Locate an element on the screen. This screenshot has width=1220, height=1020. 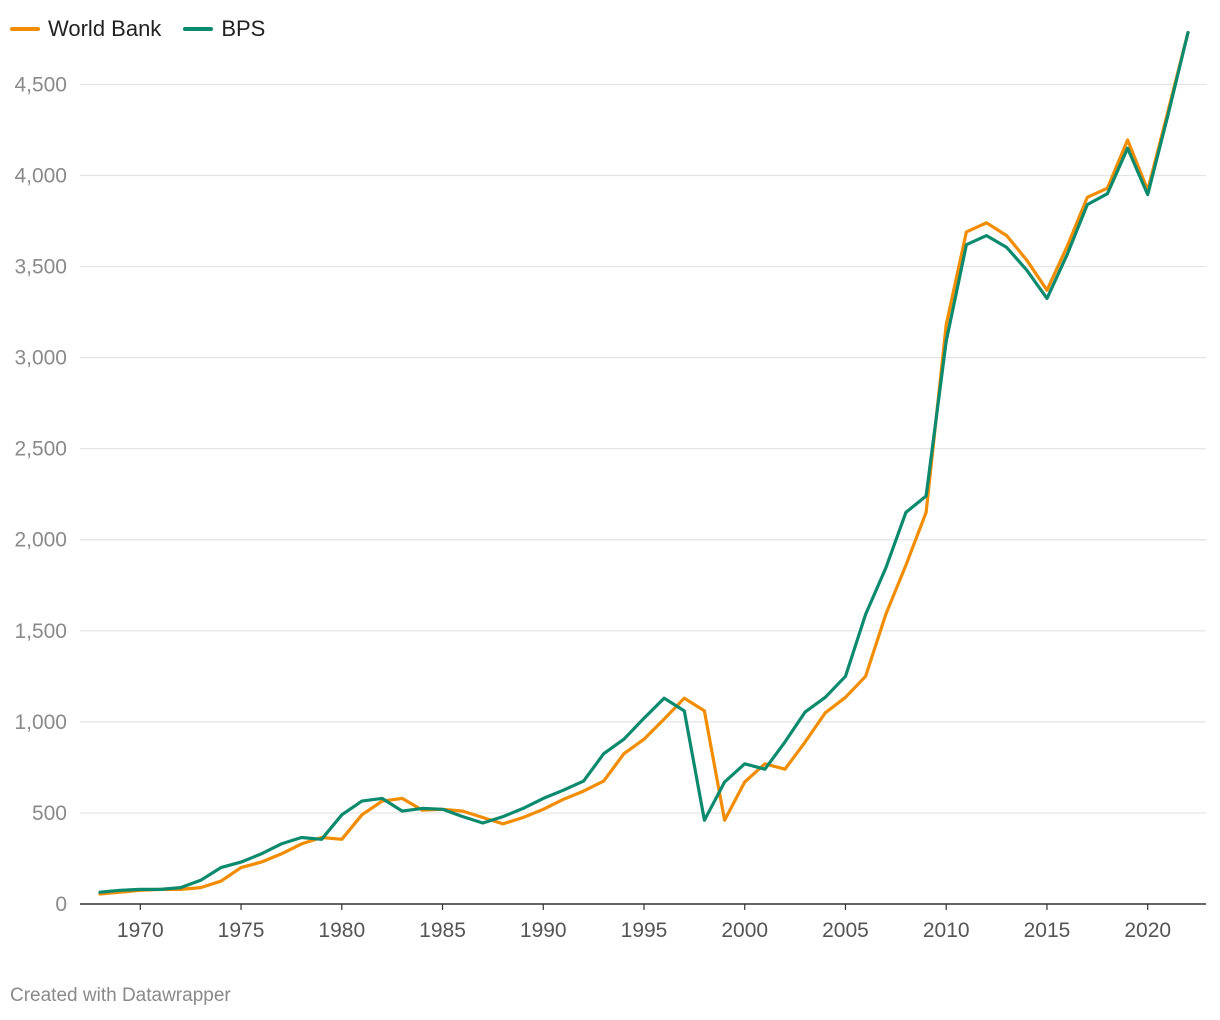
x-tick-label: 2000 is located at coordinates (744, 930).